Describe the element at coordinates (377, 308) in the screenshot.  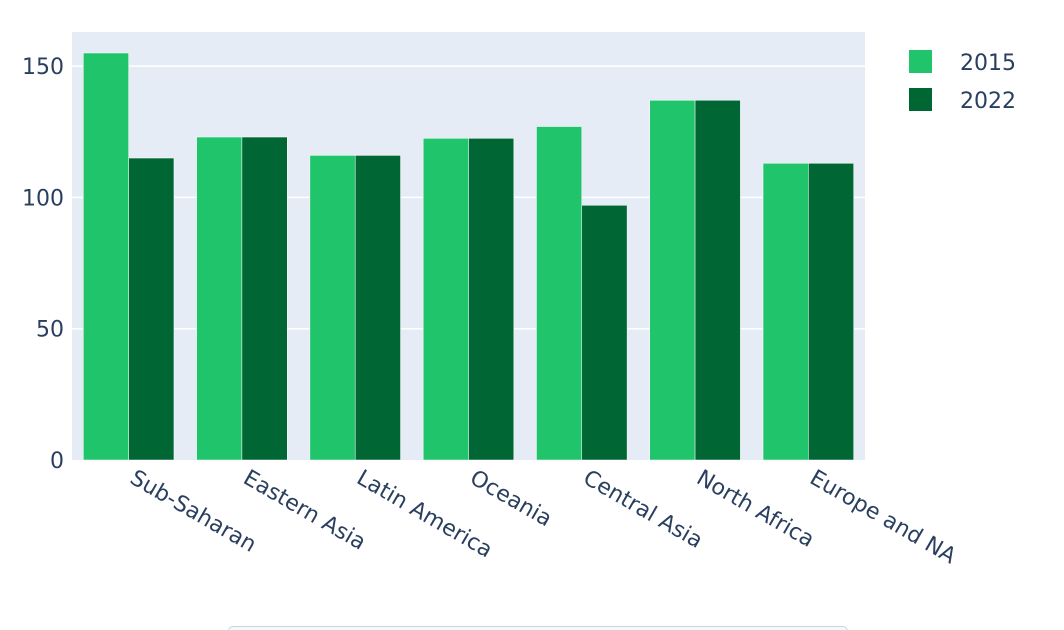
I see `bar-2022-latin-america` at that location.